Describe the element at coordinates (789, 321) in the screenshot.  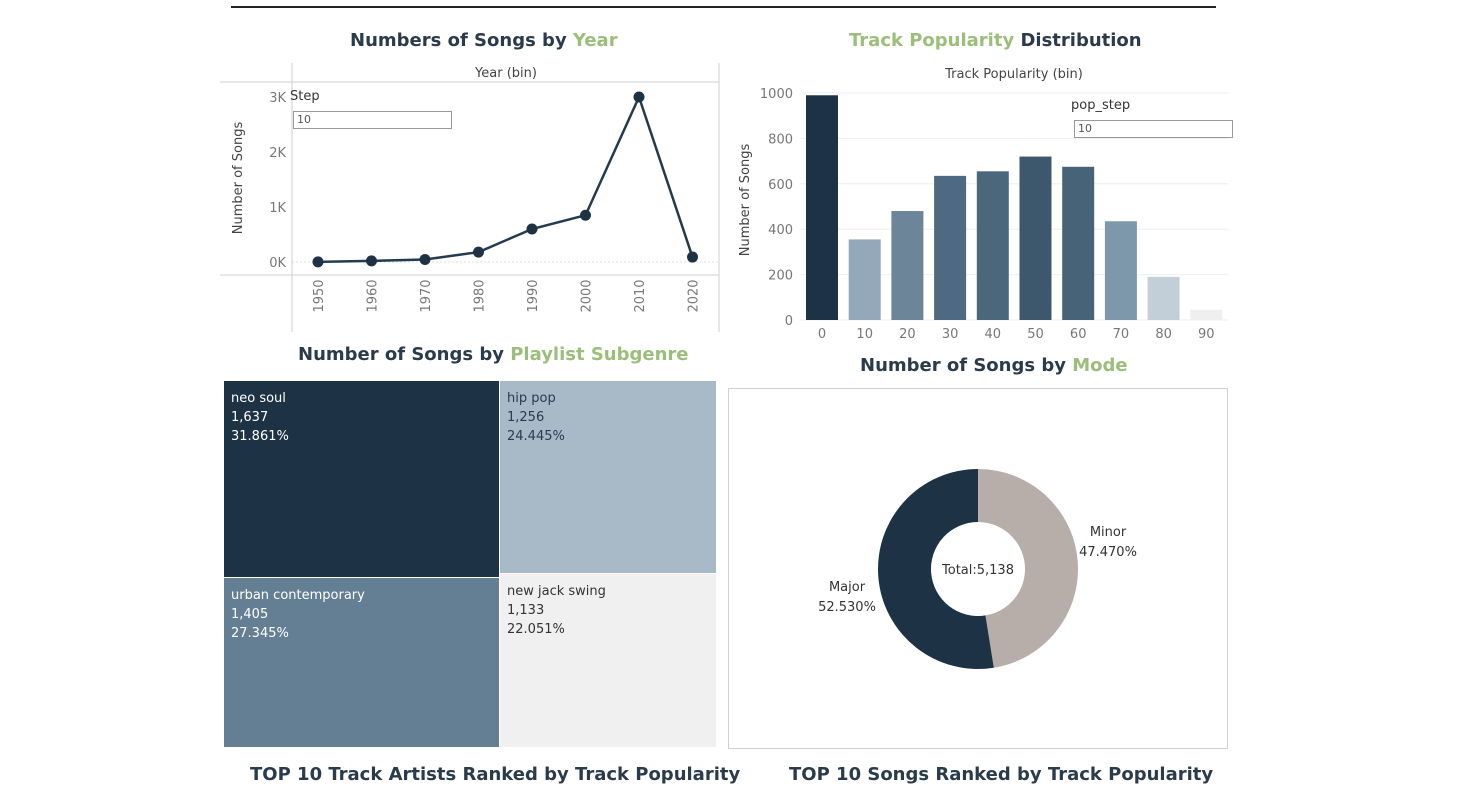
I see `bar-chart-y-tick-label: 0` at that location.